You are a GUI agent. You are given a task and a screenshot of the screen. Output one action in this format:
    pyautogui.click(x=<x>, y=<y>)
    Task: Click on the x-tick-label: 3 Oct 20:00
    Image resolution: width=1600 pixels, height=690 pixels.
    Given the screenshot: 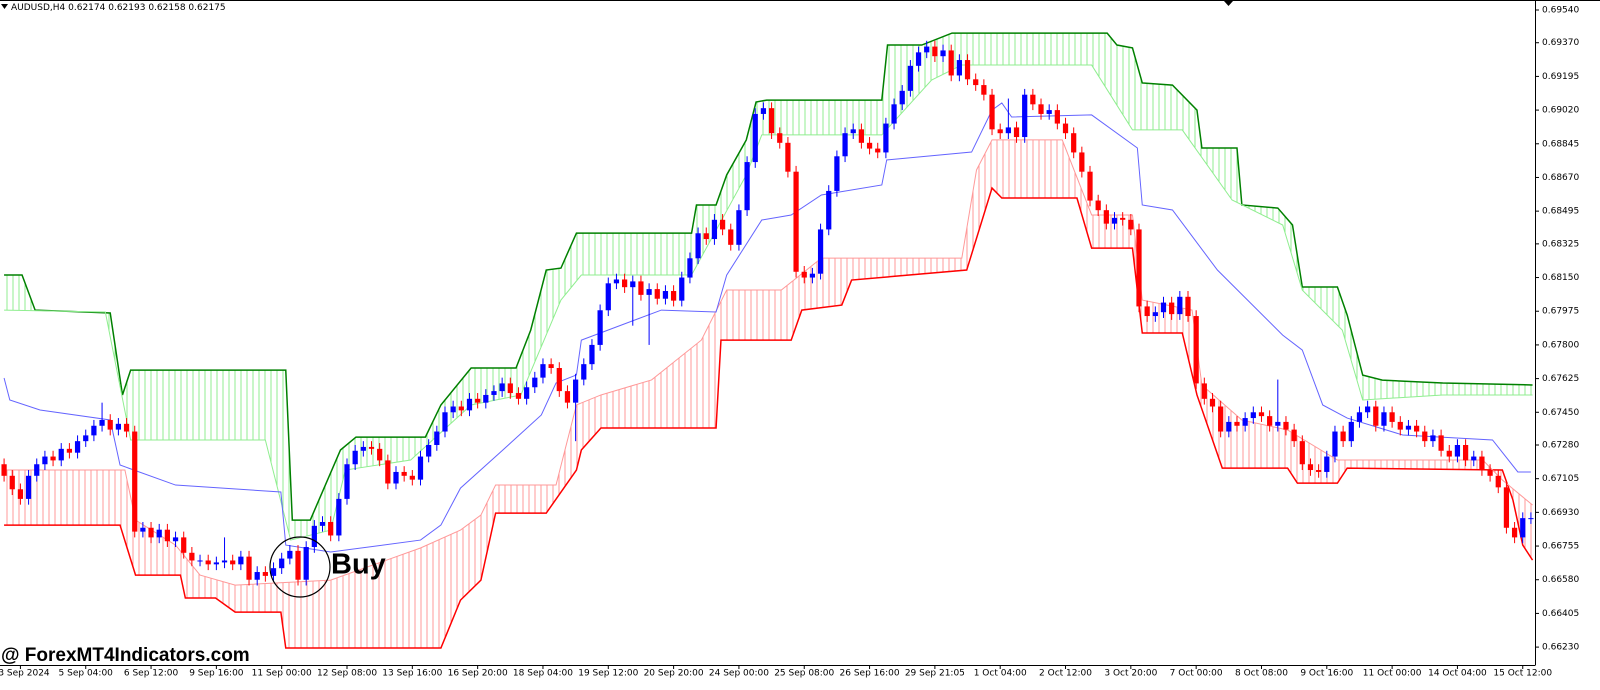 What is the action you would take?
    pyautogui.click(x=1130, y=674)
    